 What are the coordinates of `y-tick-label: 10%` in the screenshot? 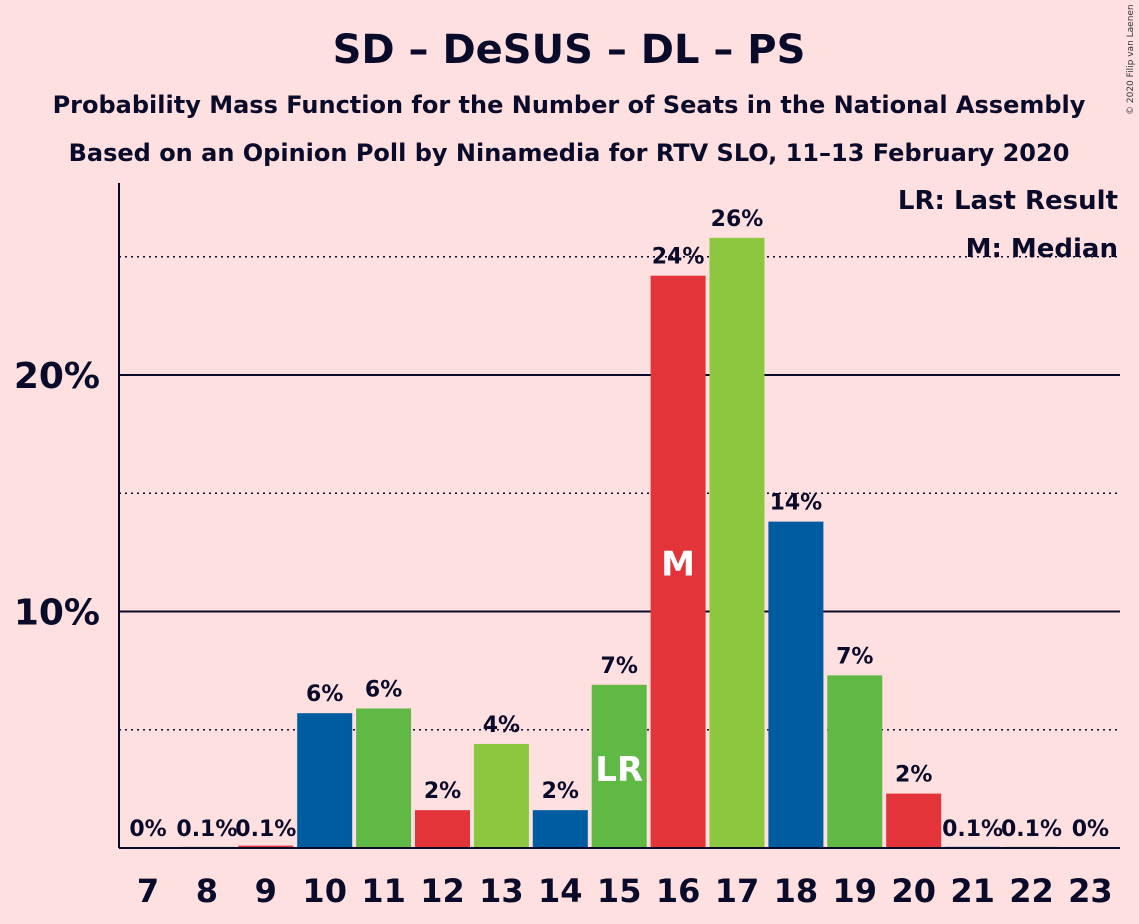 It's located at (57, 613).